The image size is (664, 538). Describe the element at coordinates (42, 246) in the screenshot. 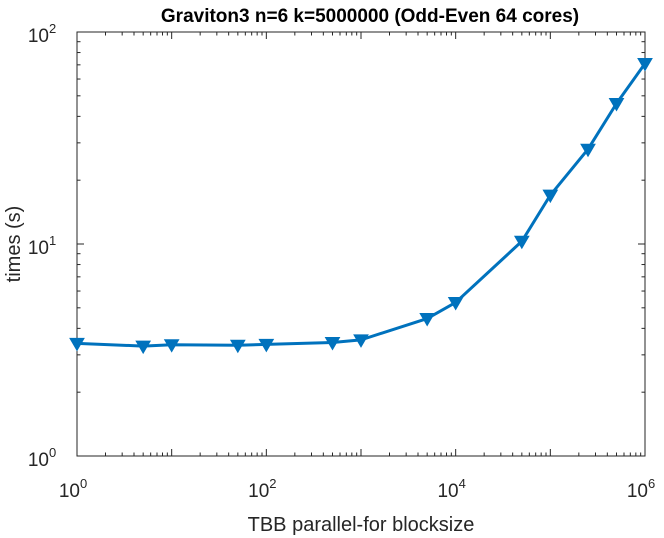

I see `y-tick-label: 10¹` at that location.